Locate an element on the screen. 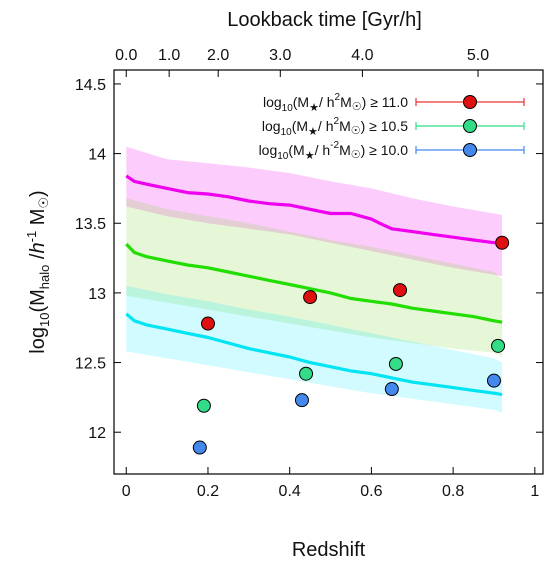  legend-label-0-part-7: ☉ is located at coordinates (357, 107).